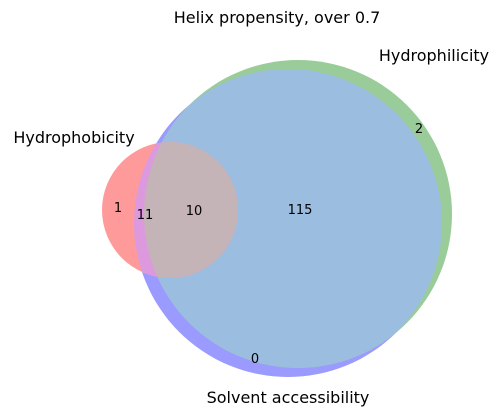 The width and height of the screenshot is (500, 417). I want to click on all-three-overlap, so click(191, 210).